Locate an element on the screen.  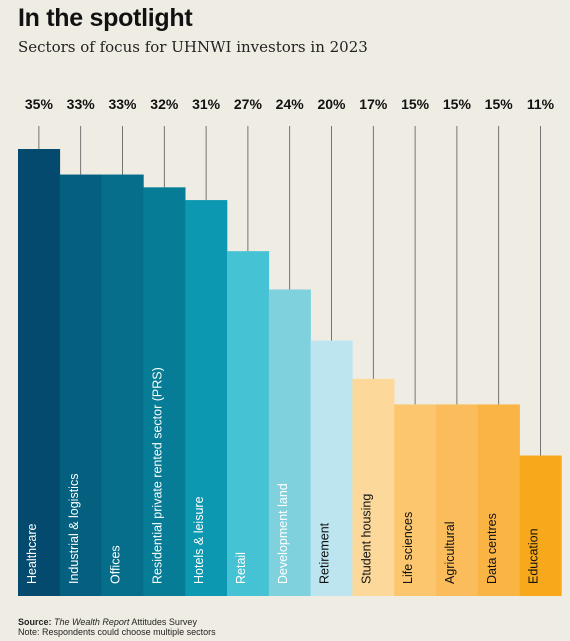
value-label: 24% is located at coordinates (290, 104).